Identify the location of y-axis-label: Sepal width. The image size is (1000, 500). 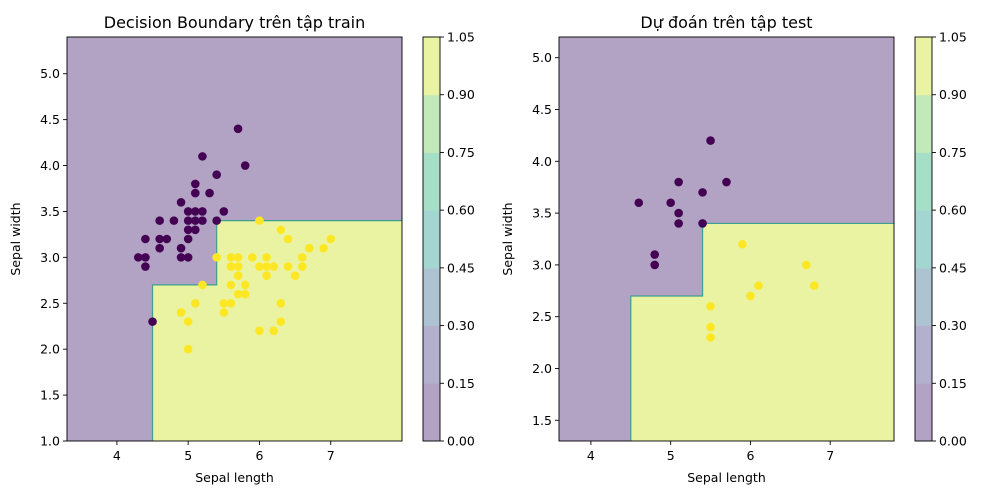
(15, 238).